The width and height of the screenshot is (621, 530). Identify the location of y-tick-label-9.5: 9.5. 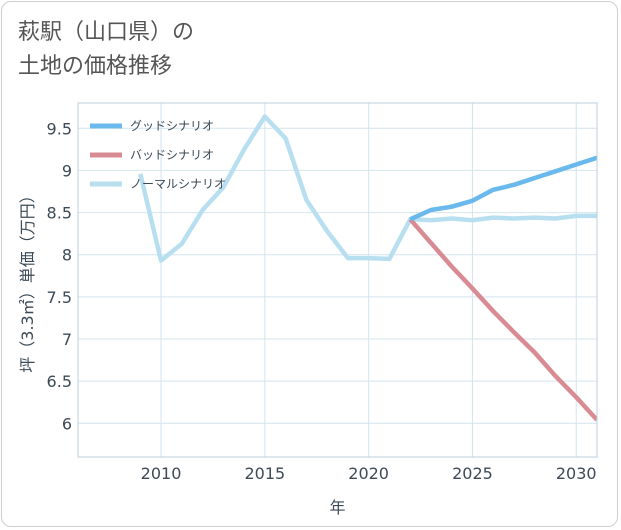
(59, 128).